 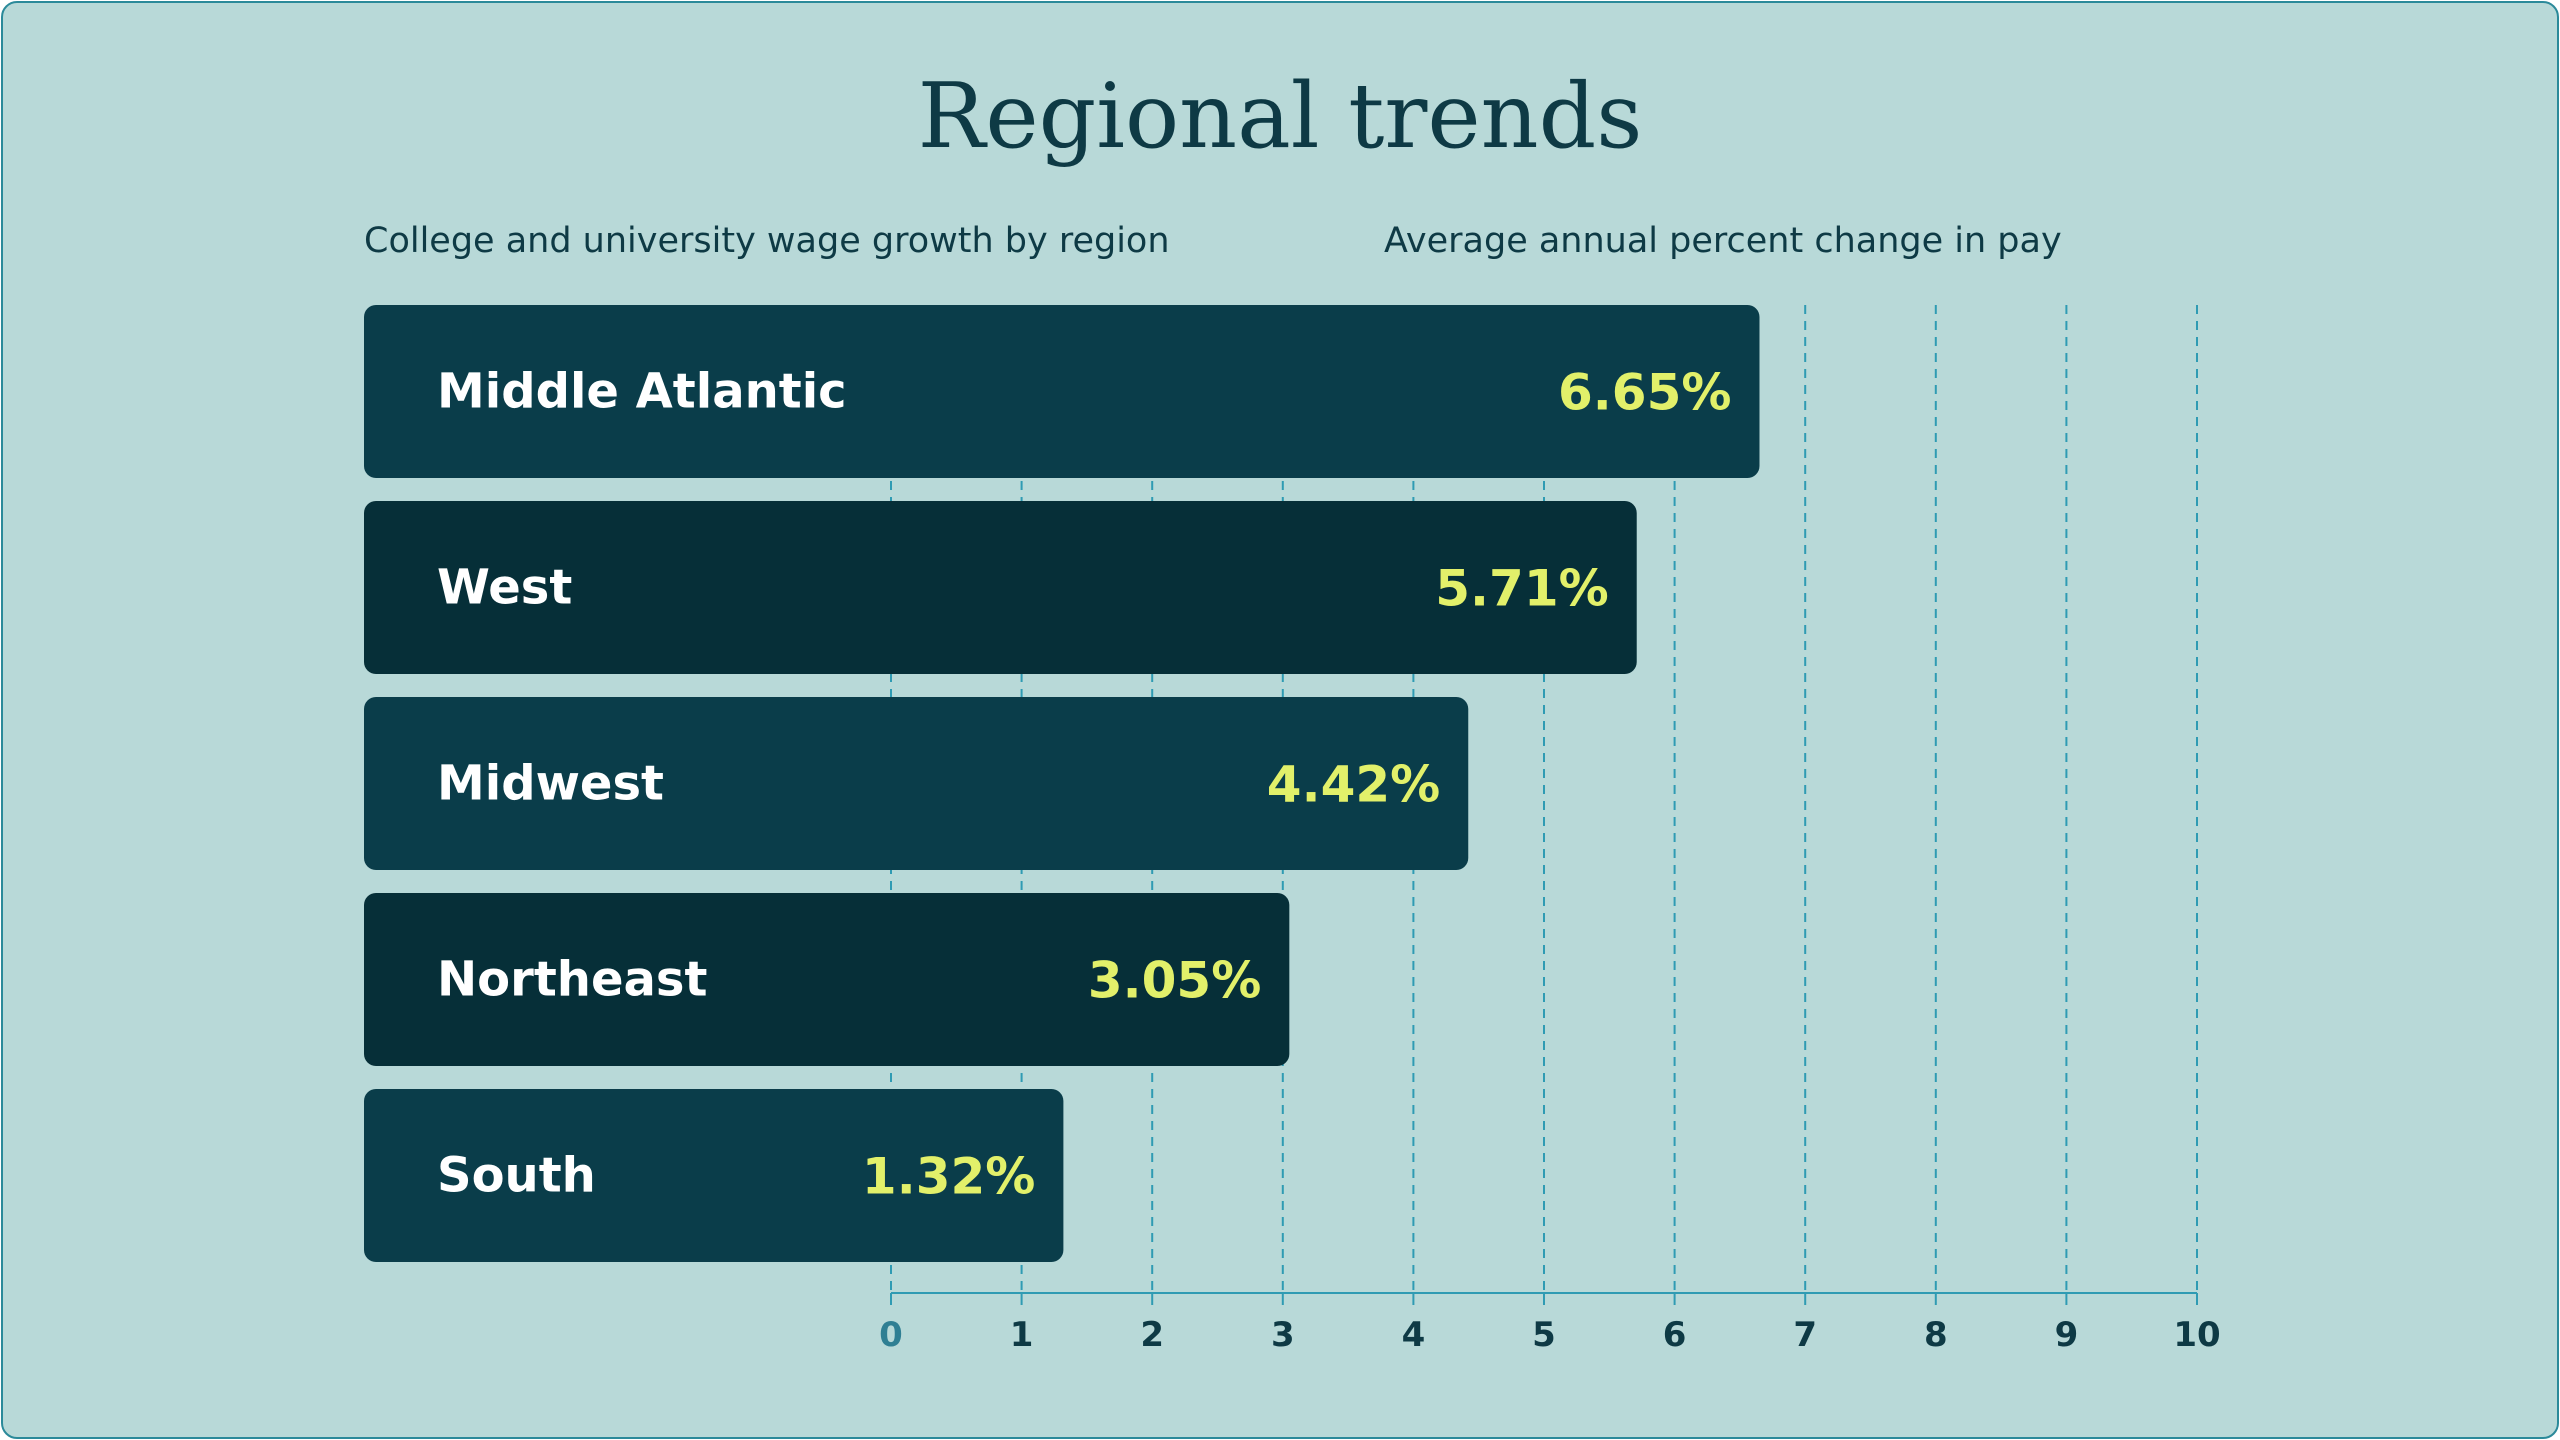 I want to click on bar-value-label: 1.32%, so click(x=948, y=1177).